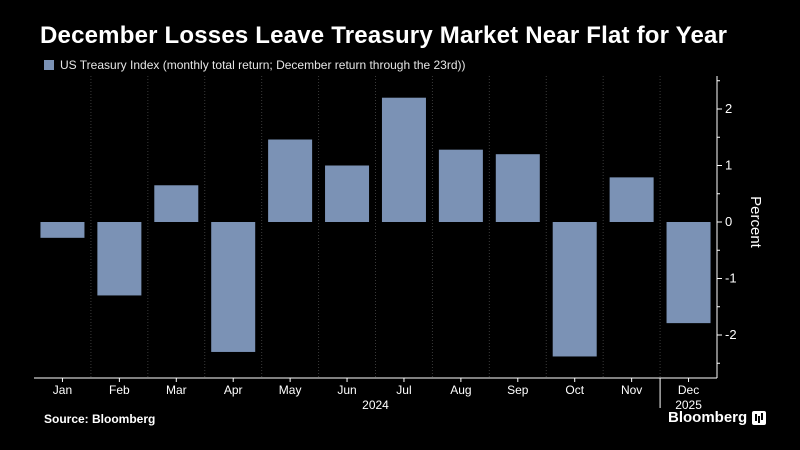  What do you see at coordinates (518, 390) in the screenshot?
I see `x-tick-label: Sep` at bounding box center [518, 390].